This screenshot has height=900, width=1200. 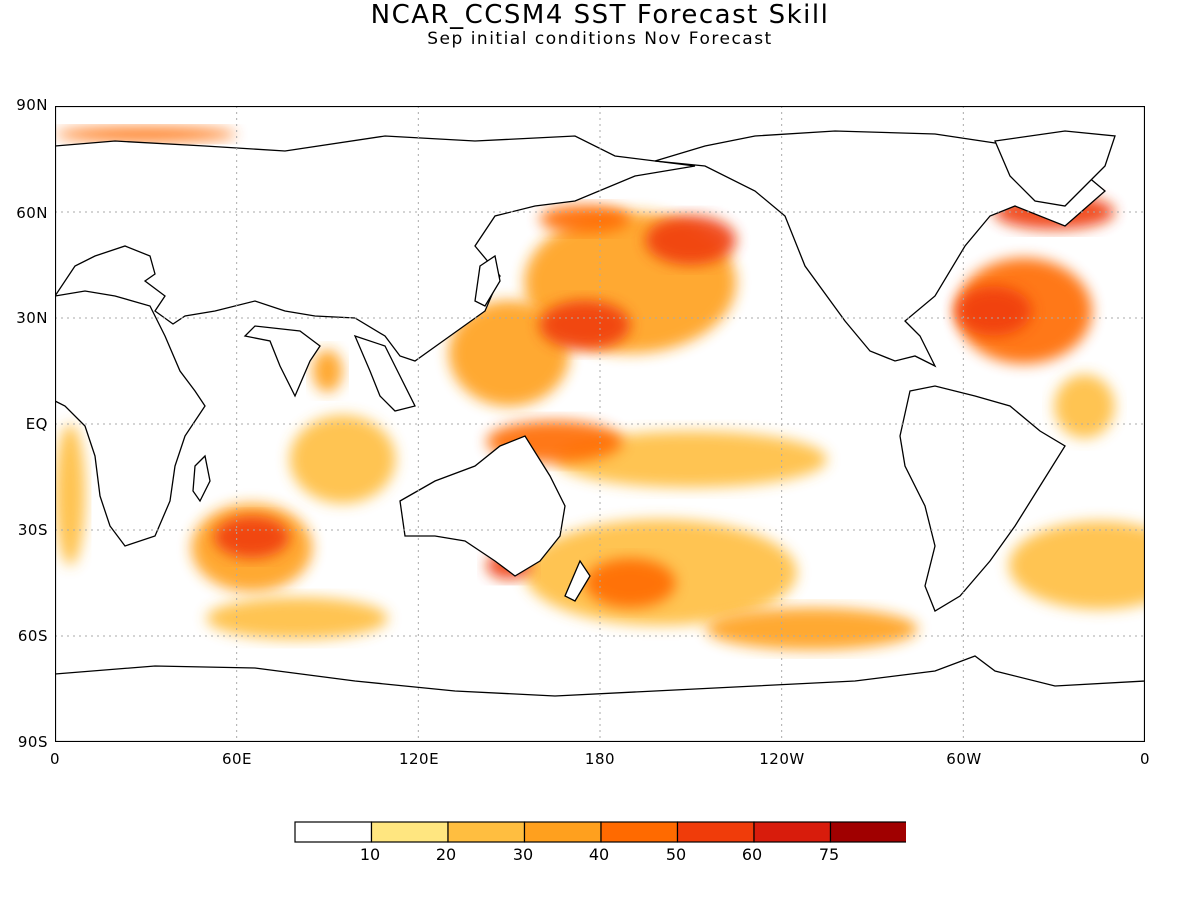 I want to click on legend-tick-30: 30, so click(x=523, y=854).